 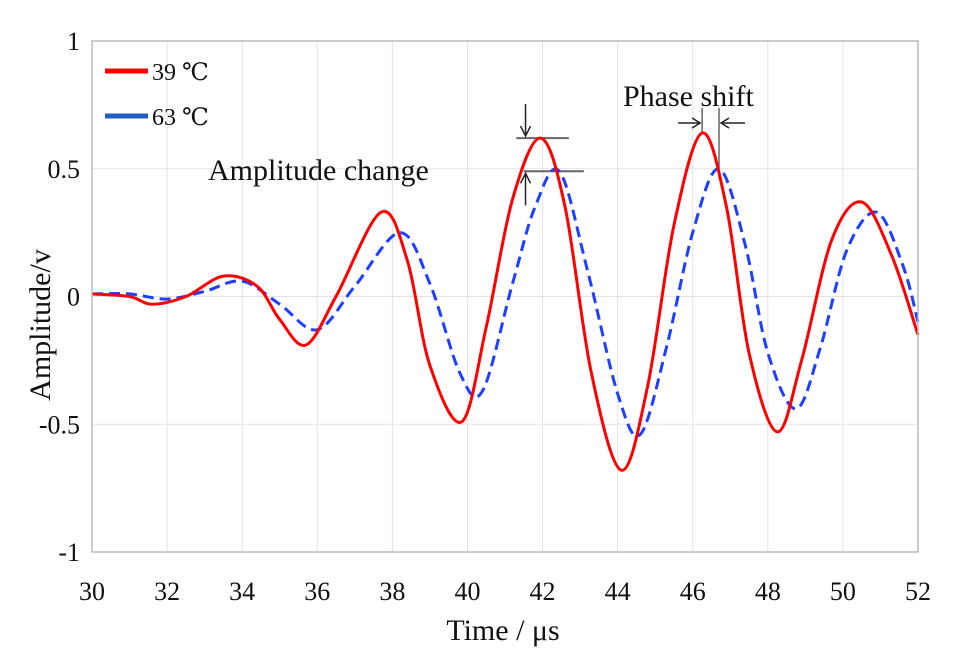 I want to click on x-tick-label: 42, so click(x=543, y=591).